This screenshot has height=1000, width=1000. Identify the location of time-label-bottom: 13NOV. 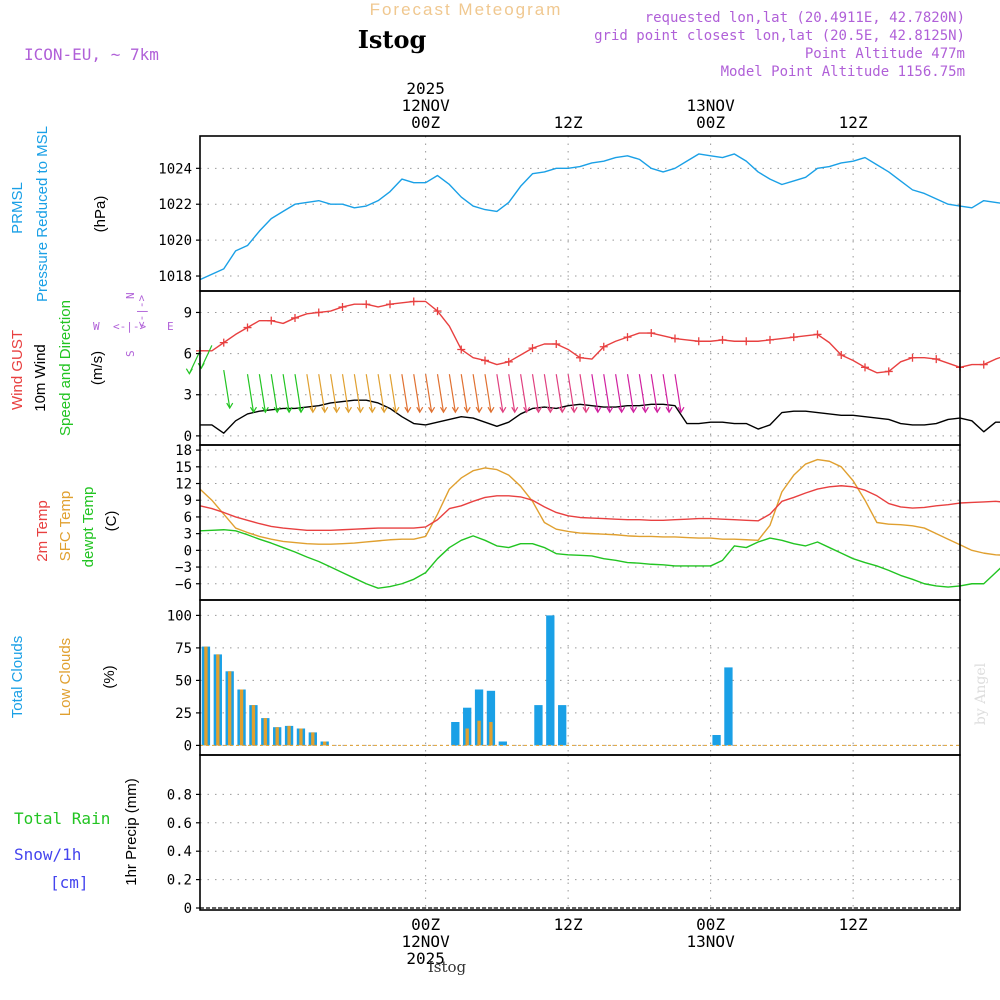
(711, 941).